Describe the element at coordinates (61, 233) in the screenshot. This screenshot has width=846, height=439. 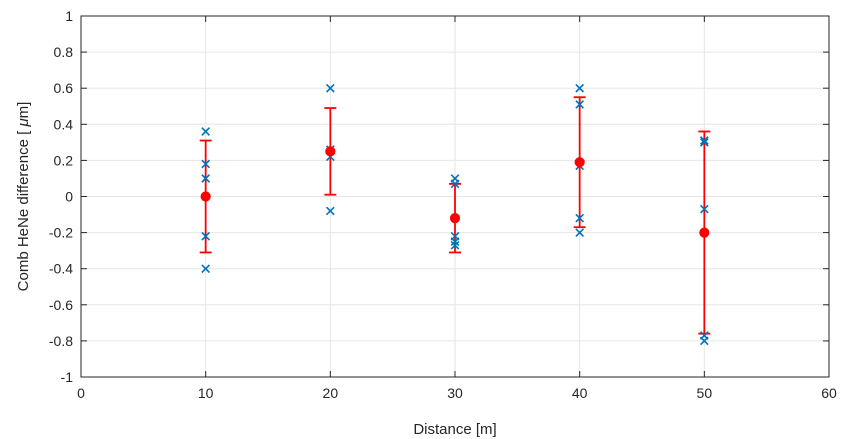
I see `y-tick-label: -0.2` at that location.